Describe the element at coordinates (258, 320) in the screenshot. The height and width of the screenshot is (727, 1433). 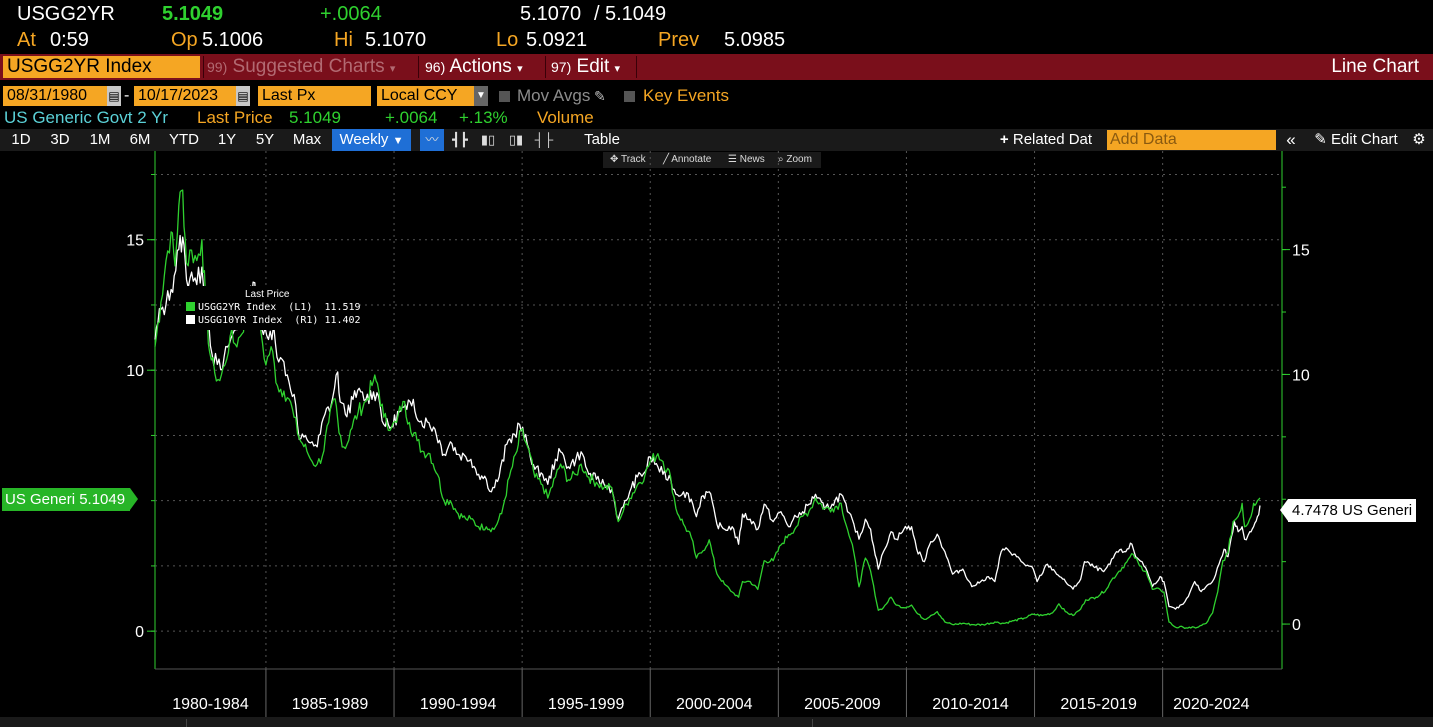
I see `tooltip-row-label: USGG10YR Index (R1)` at that location.